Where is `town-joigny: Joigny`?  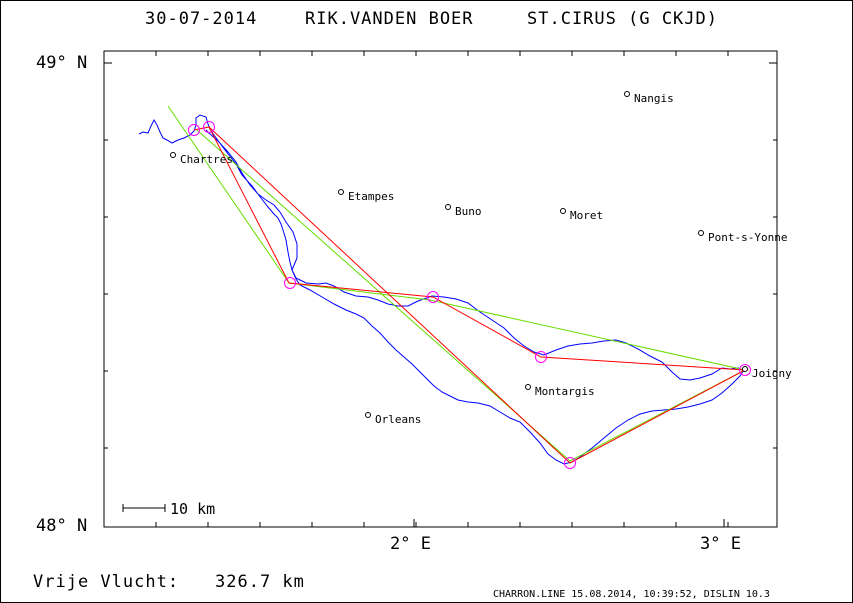
town-joigny: Joigny is located at coordinates (767, 373).